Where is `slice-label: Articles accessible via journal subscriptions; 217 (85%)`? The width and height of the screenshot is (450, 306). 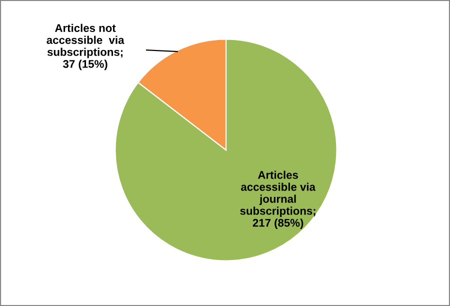 slice-label: Articles accessible via journal subscriptions; 217 (85%) is located at coordinates (278, 199).